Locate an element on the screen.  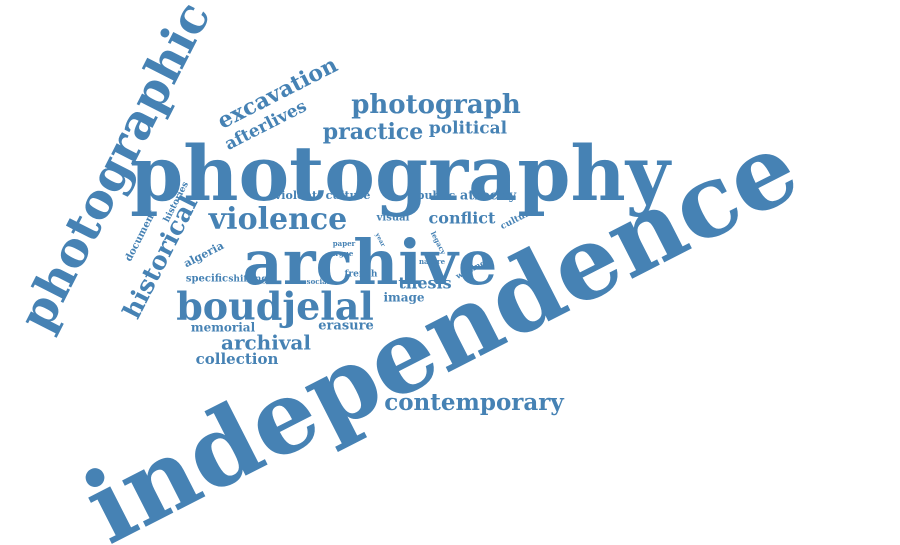
word-culture: culture is located at coordinates (348, 195).